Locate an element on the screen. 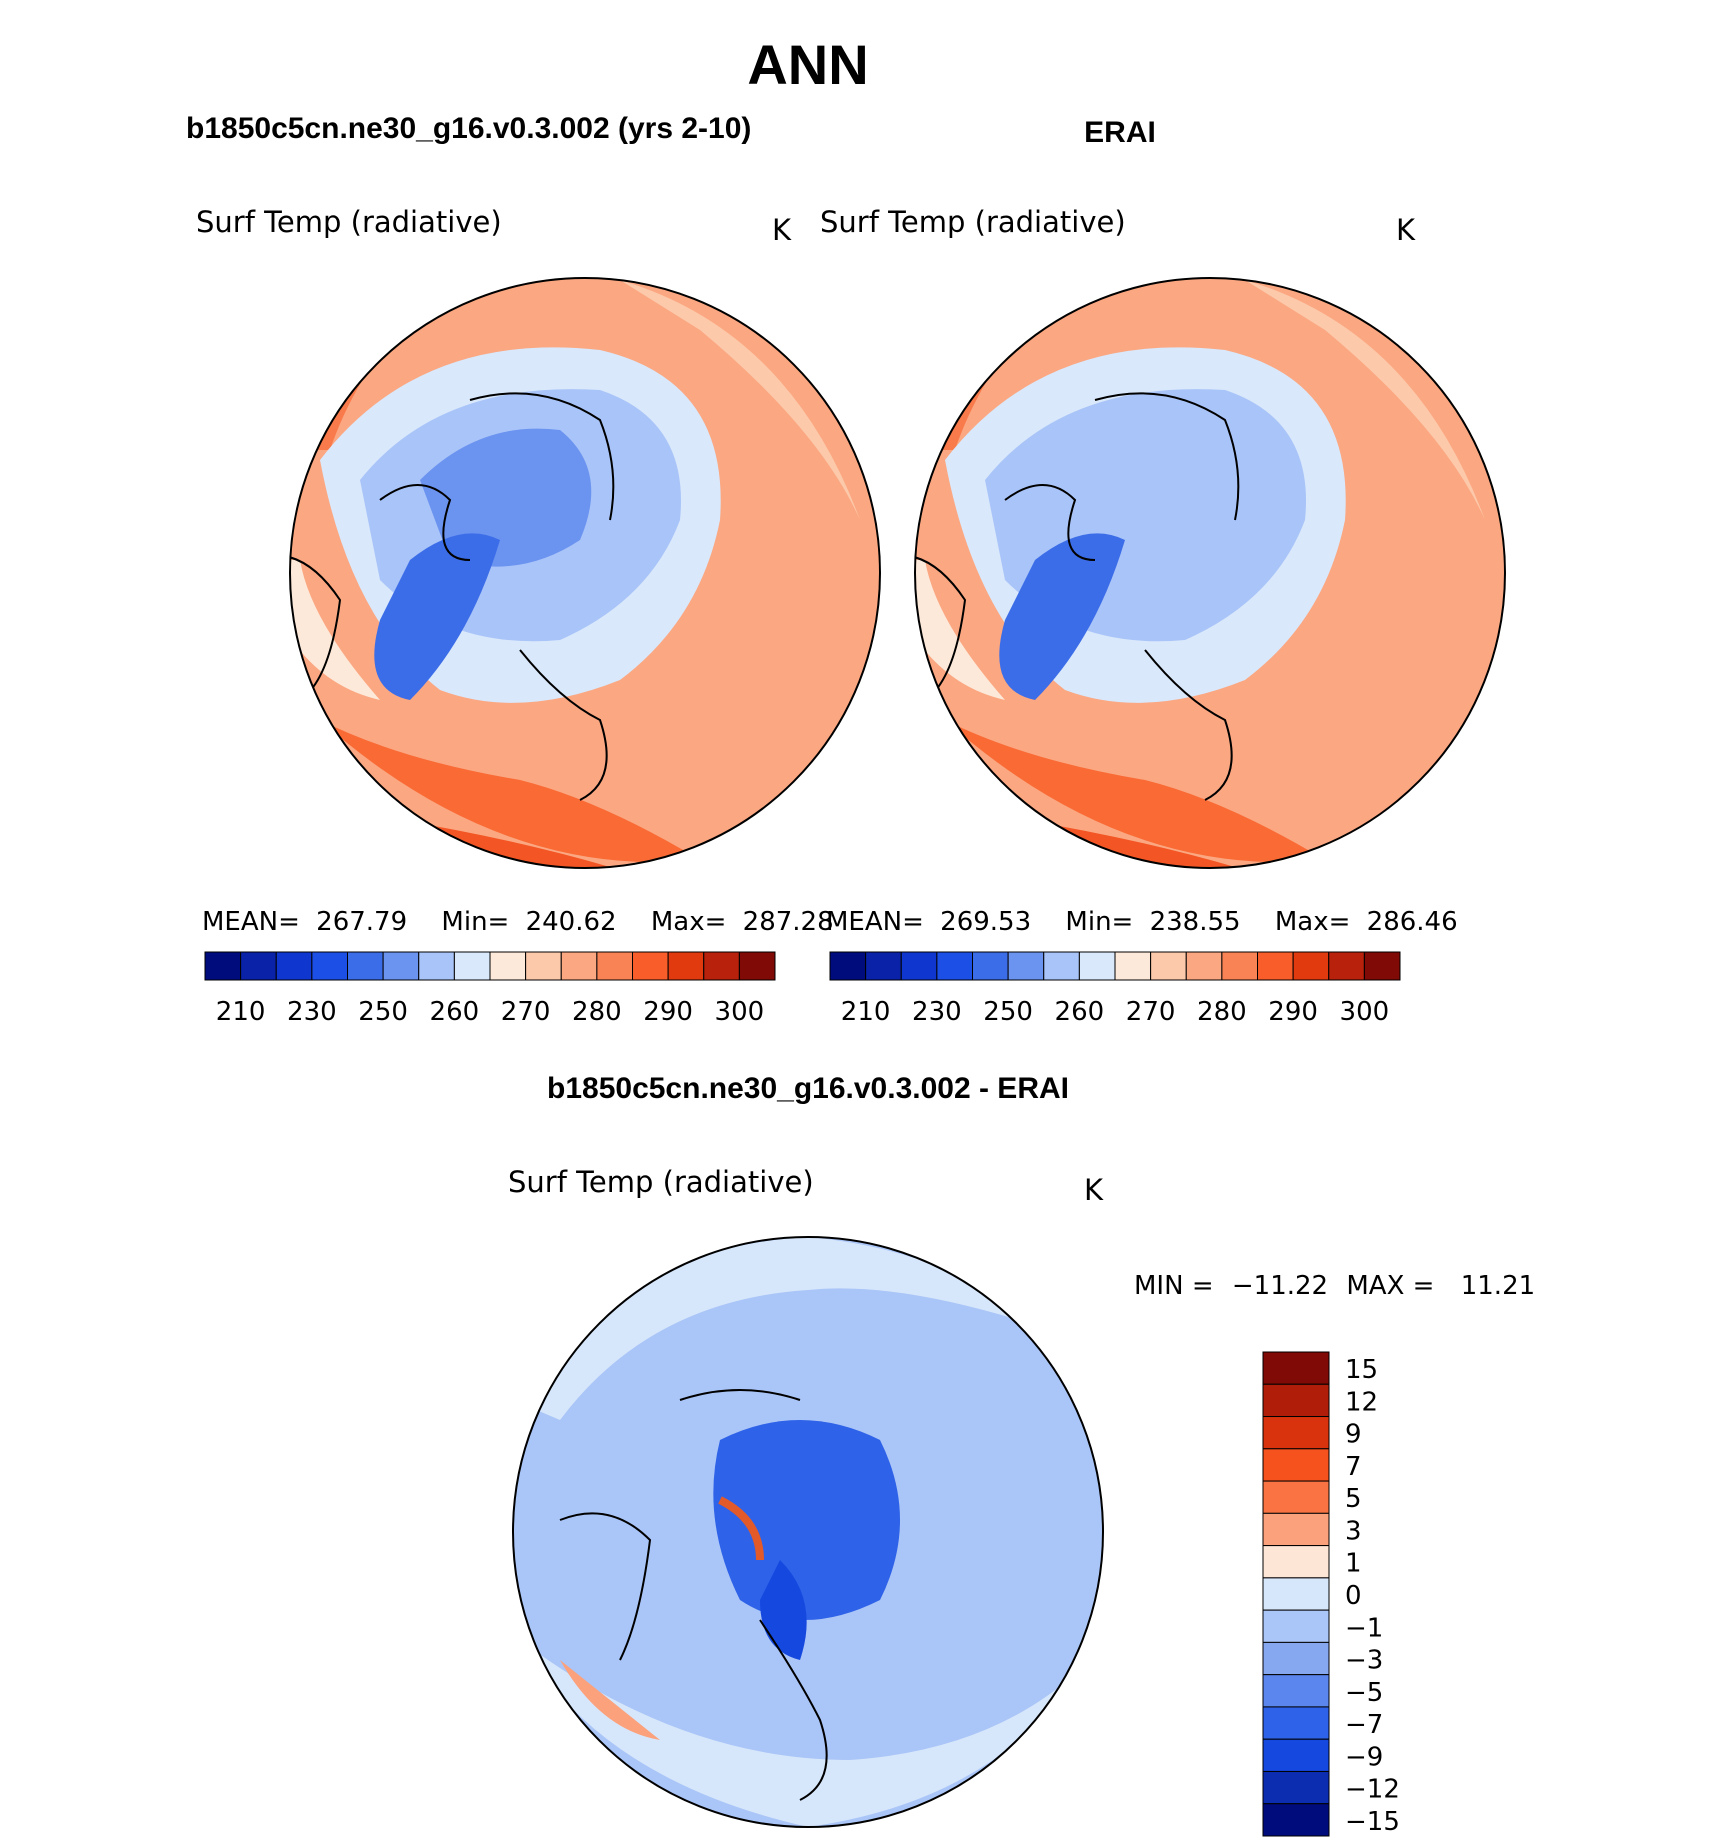 The width and height of the screenshot is (1710, 1840). obs-colorbar-tick-label: 280 is located at coordinates (1222, 1012).